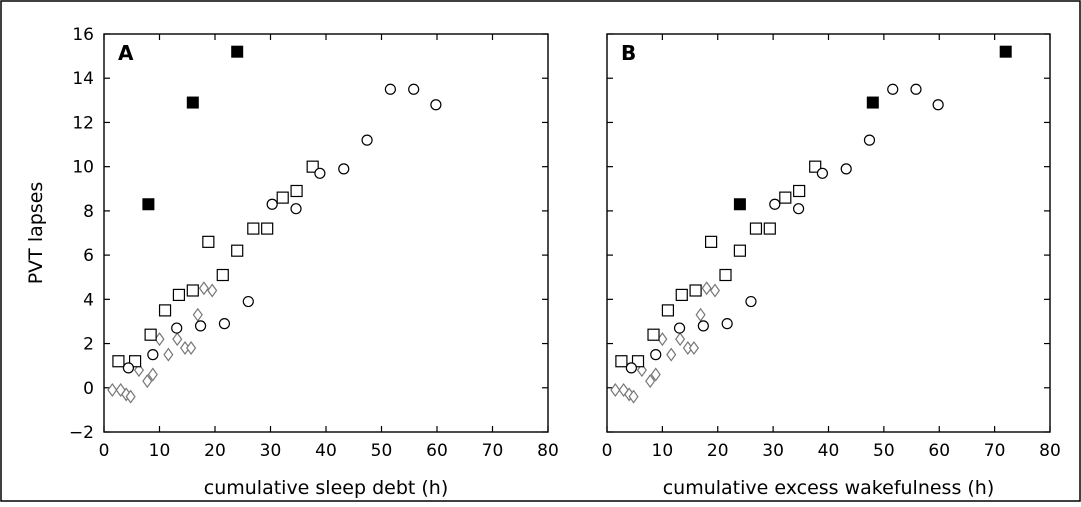  Describe the element at coordinates (83, 123) in the screenshot. I see `y-tick-label: 12` at that location.